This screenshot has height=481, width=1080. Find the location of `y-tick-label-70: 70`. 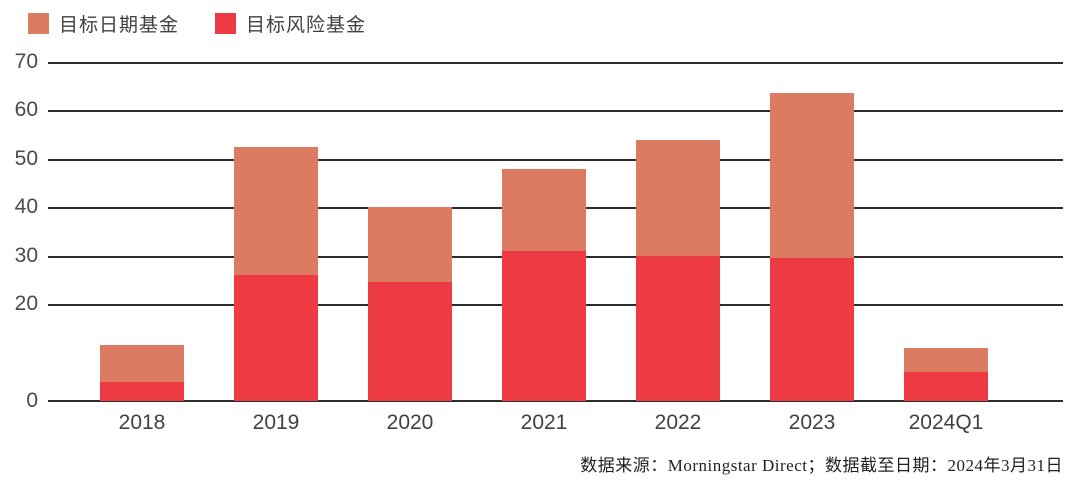

y-tick-label-70: 70 is located at coordinates (26, 61).